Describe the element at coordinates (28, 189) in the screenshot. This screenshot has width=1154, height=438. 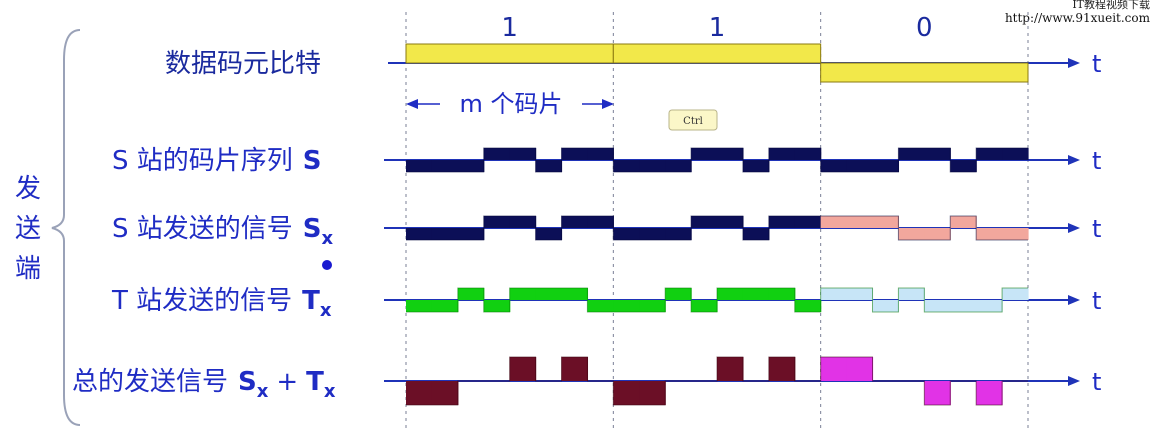
I see `section-label-char-1: 发` at that location.